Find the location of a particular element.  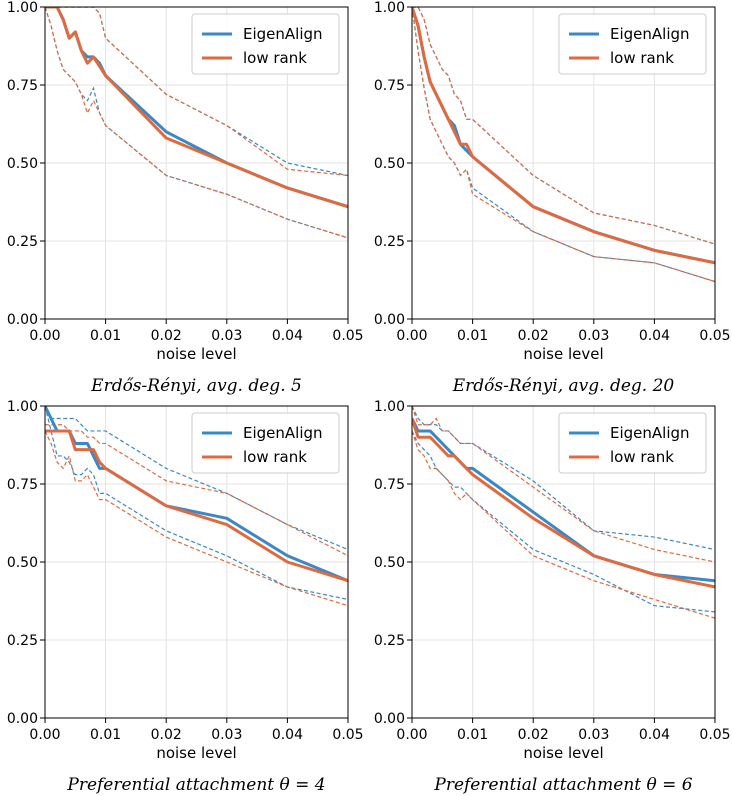

panel-caption: Preferential attachment θ = 6 is located at coordinates (562, 785).